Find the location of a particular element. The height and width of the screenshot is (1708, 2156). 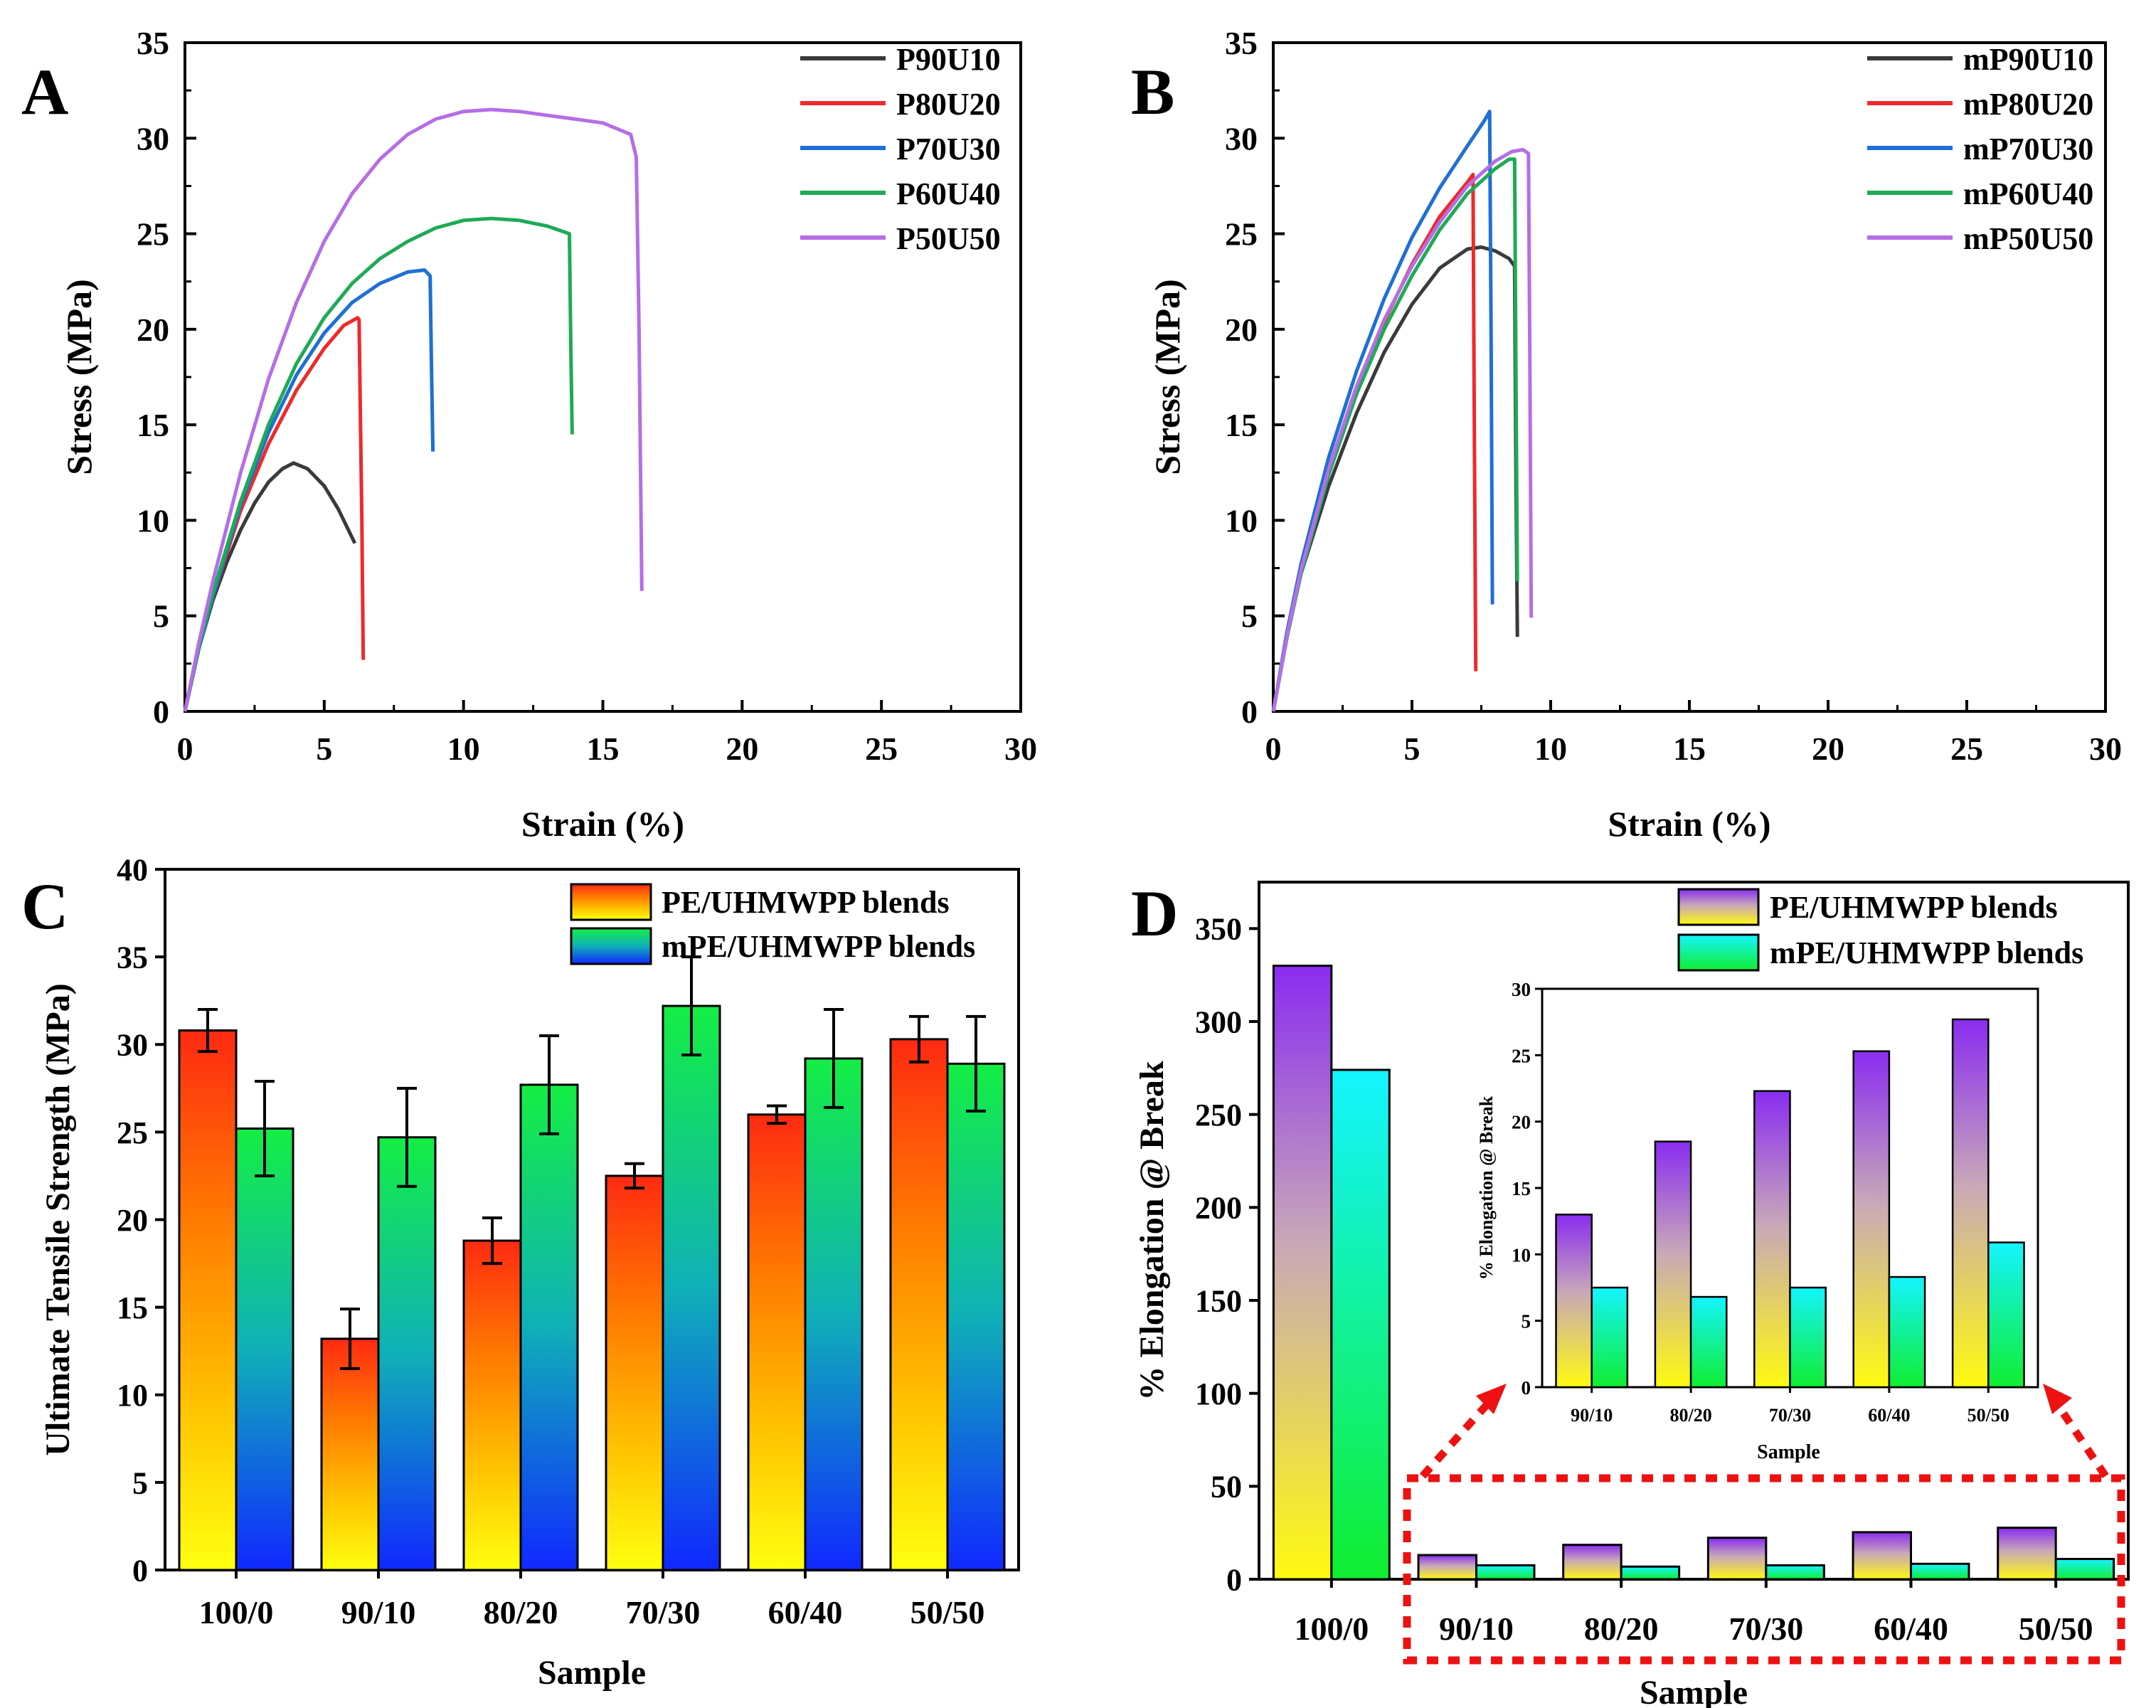

panel-b-y-axis-label: Stress (MPa) is located at coordinates (1167, 376).